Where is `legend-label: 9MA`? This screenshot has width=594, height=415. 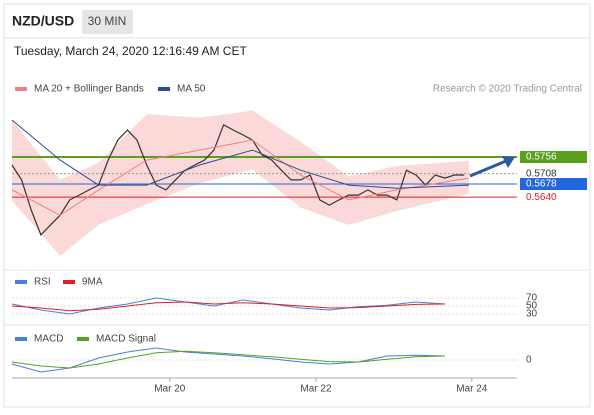
legend-label: 9MA is located at coordinates (92, 282).